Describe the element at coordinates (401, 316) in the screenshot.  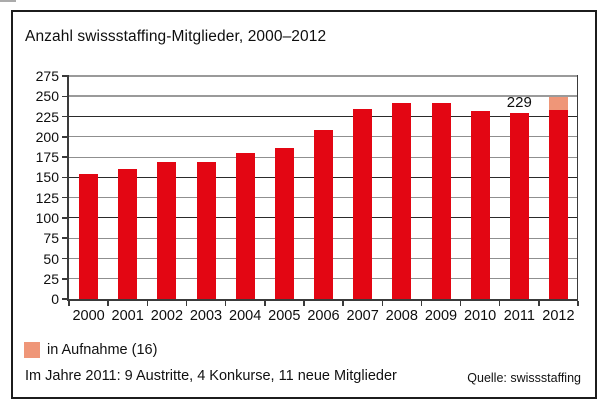
I see `x-axis-label-2008: 2008` at that location.